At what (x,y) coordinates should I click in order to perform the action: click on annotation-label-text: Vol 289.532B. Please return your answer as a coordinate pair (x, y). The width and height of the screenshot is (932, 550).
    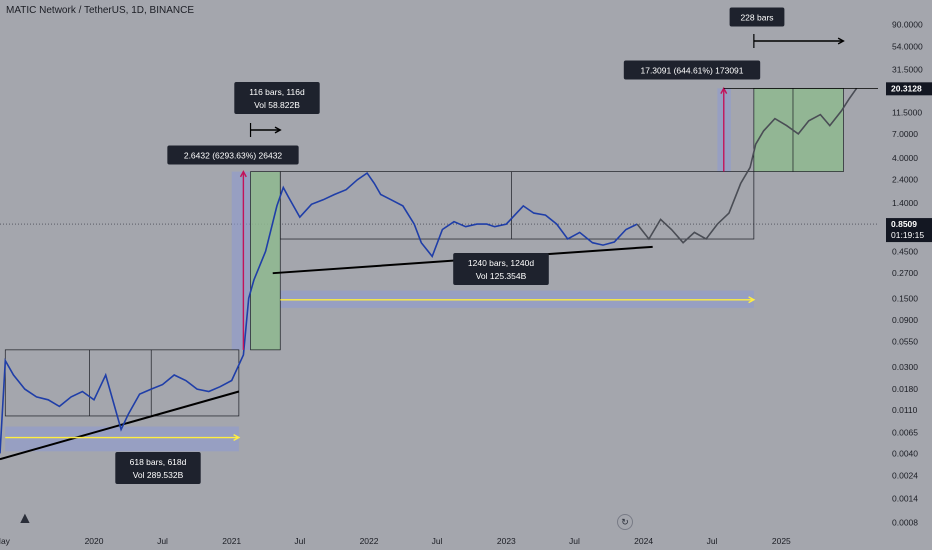
    Looking at the image, I should click on (158, 475).